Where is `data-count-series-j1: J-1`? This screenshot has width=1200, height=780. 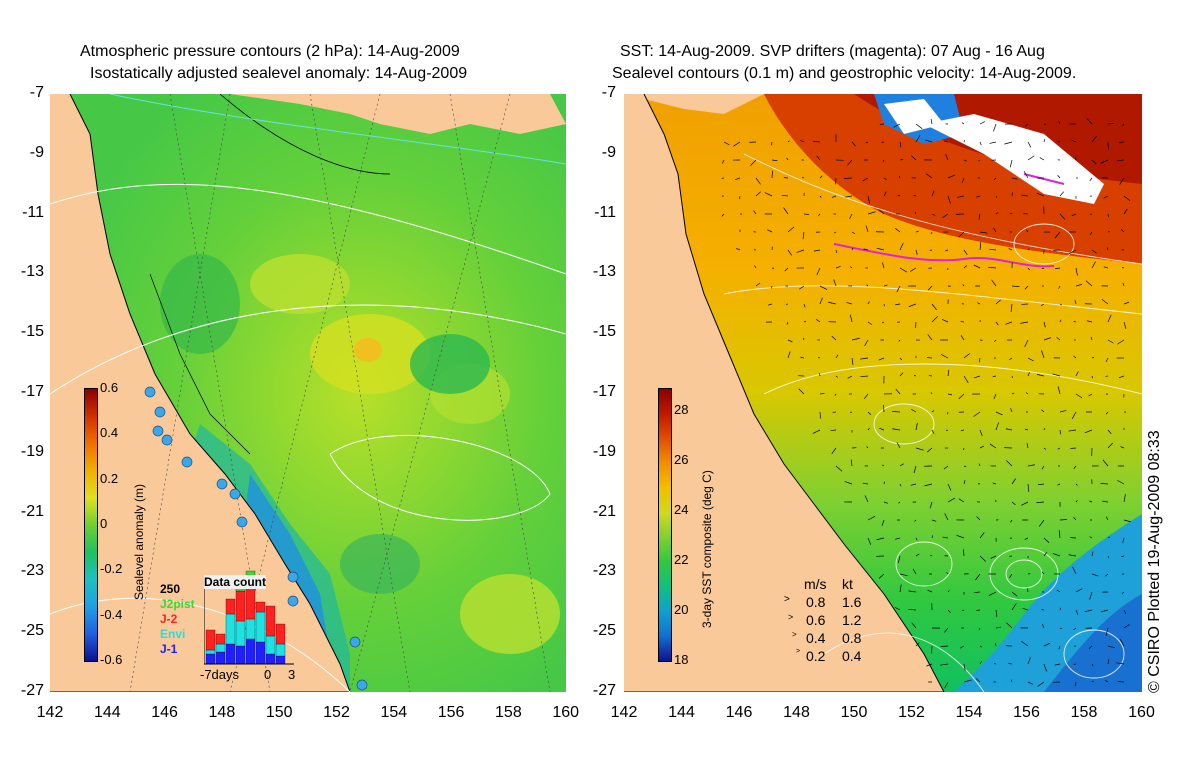 data-count-series-j1: J-1 is located at coordinates (169, 649).